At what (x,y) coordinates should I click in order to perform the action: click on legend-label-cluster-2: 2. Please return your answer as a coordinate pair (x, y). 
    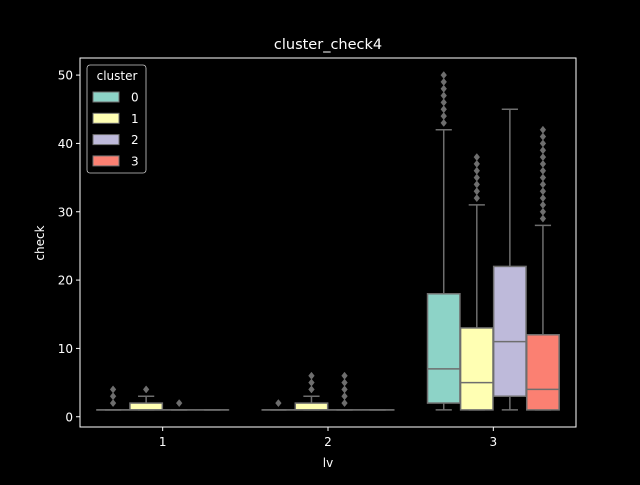
    Looking at the image, I should click on (135, 140).